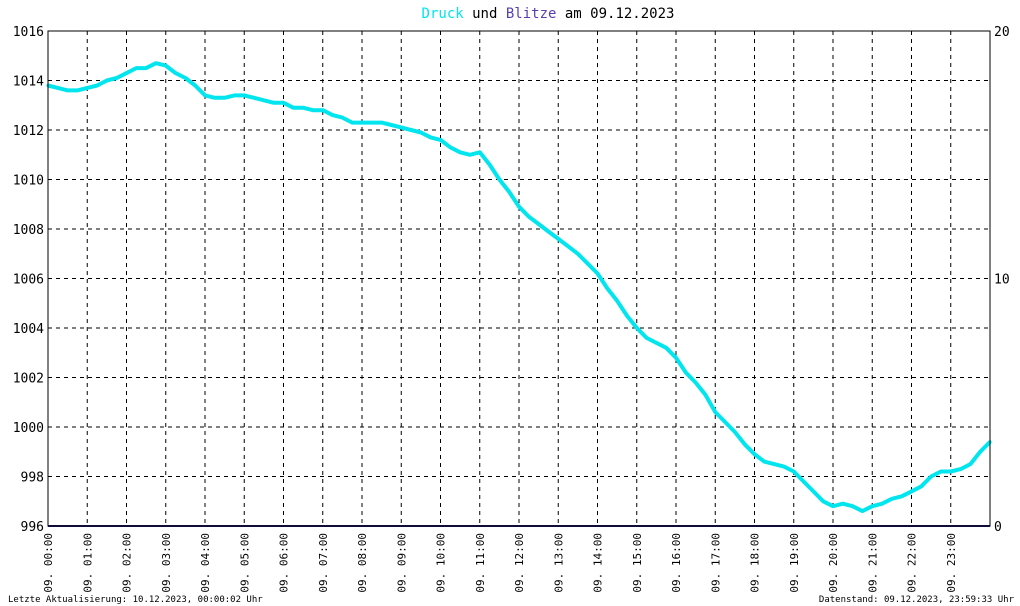  What do you see at coordinates (1002, 32) in the screenshot?
I see `y2-tick-label: 20` at bounding box center [1002, 32].